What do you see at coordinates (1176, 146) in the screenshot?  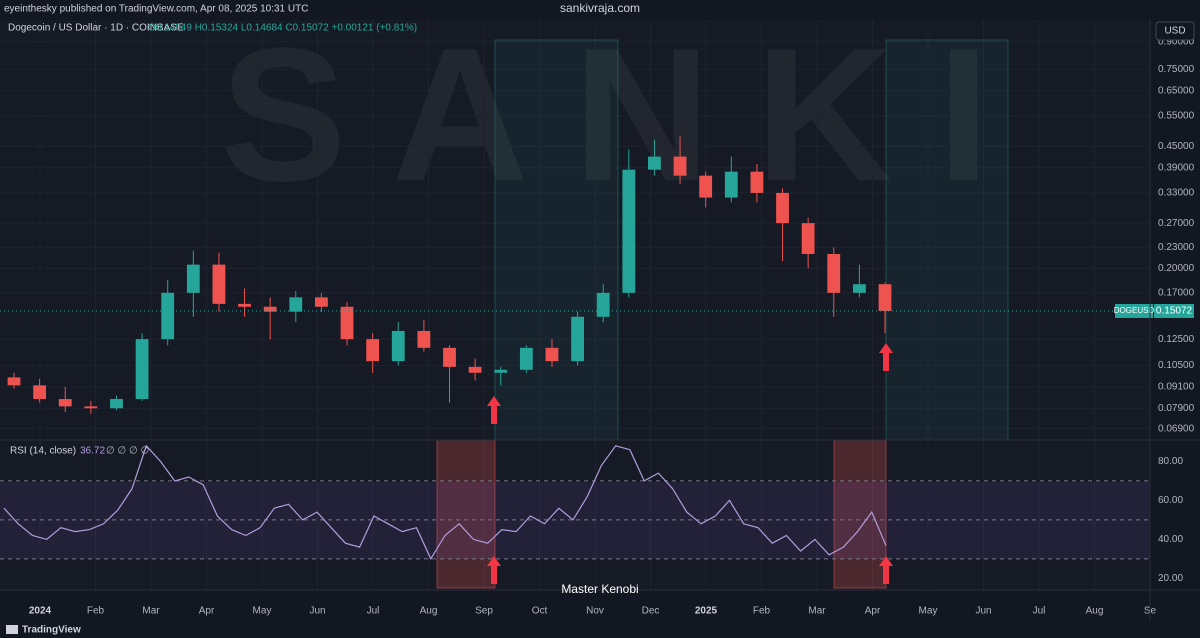 I see `y-tick-label: 0.45000` at bounding box center [1176, 146].